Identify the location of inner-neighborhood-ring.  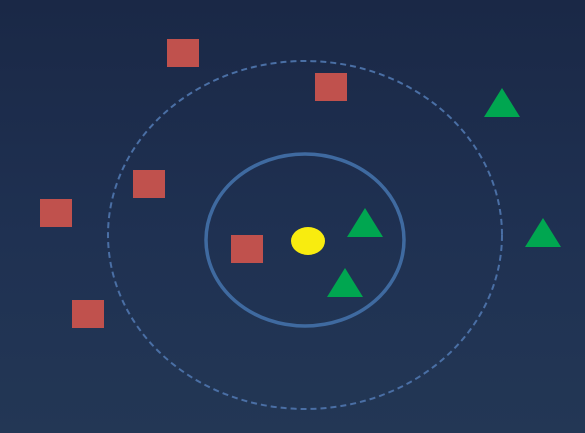
(305, 240).